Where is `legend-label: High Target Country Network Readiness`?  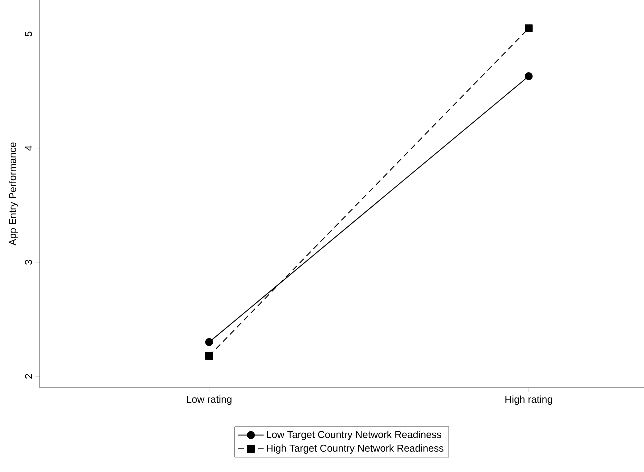
legend-label: High Target Country Network Readiness is located at coordinates (355, 449).